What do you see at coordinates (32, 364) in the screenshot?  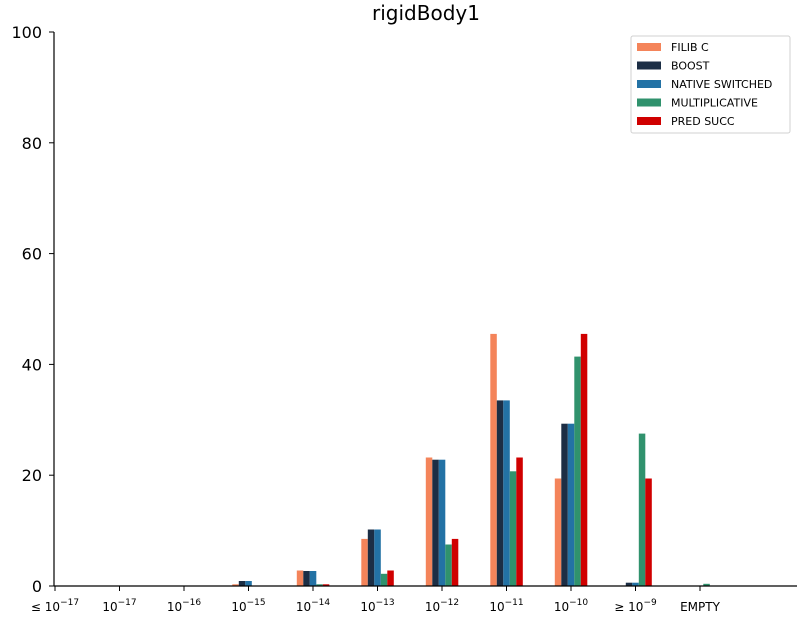 I see `y-tick-label: 40` at bounding box center [32, 364].